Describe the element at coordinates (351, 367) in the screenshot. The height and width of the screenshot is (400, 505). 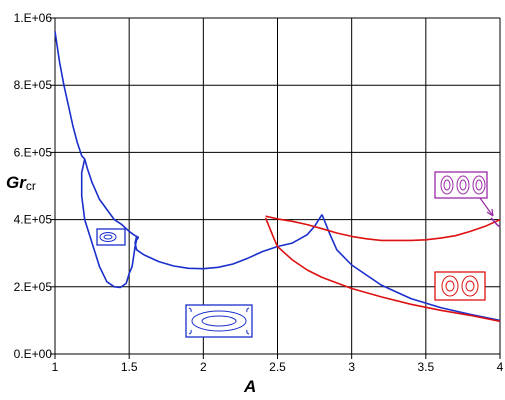
I see `x-tick-label: 3` at that location.